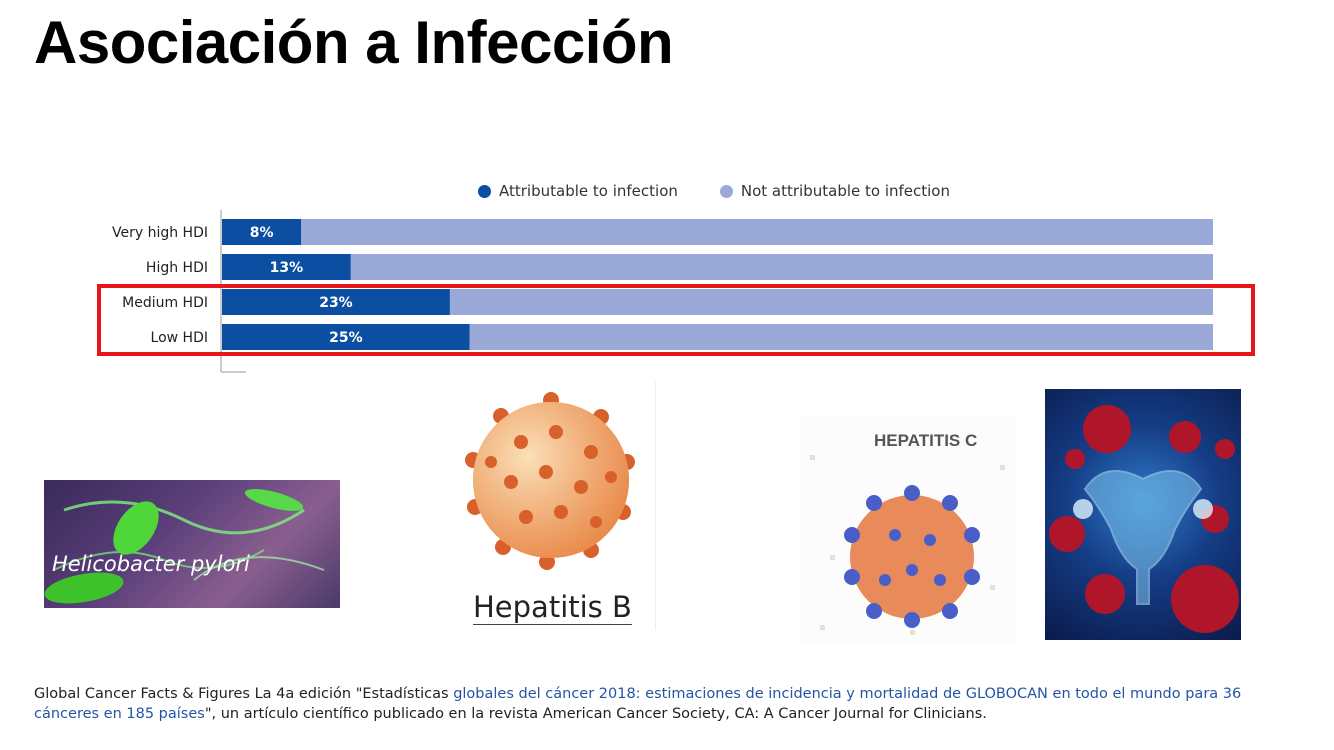  Describe the element at coordinates (782, 267) in the screenshot. I see `bar-not-attributable-high-hdi` at that location.